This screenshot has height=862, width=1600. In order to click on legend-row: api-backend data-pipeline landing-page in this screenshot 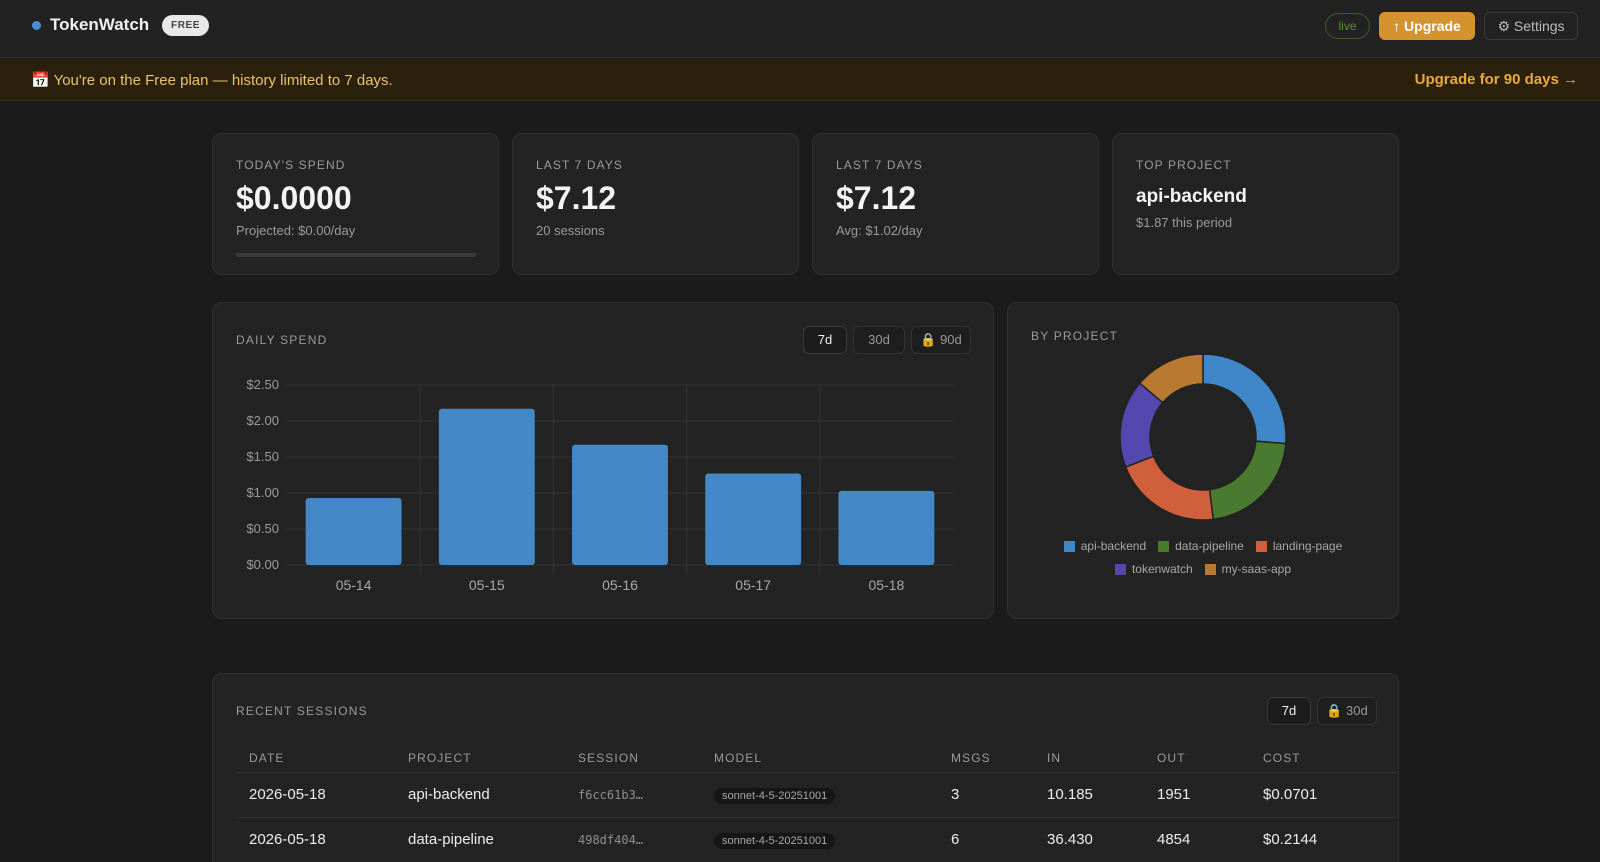, I will do `click(1203, 546)`.